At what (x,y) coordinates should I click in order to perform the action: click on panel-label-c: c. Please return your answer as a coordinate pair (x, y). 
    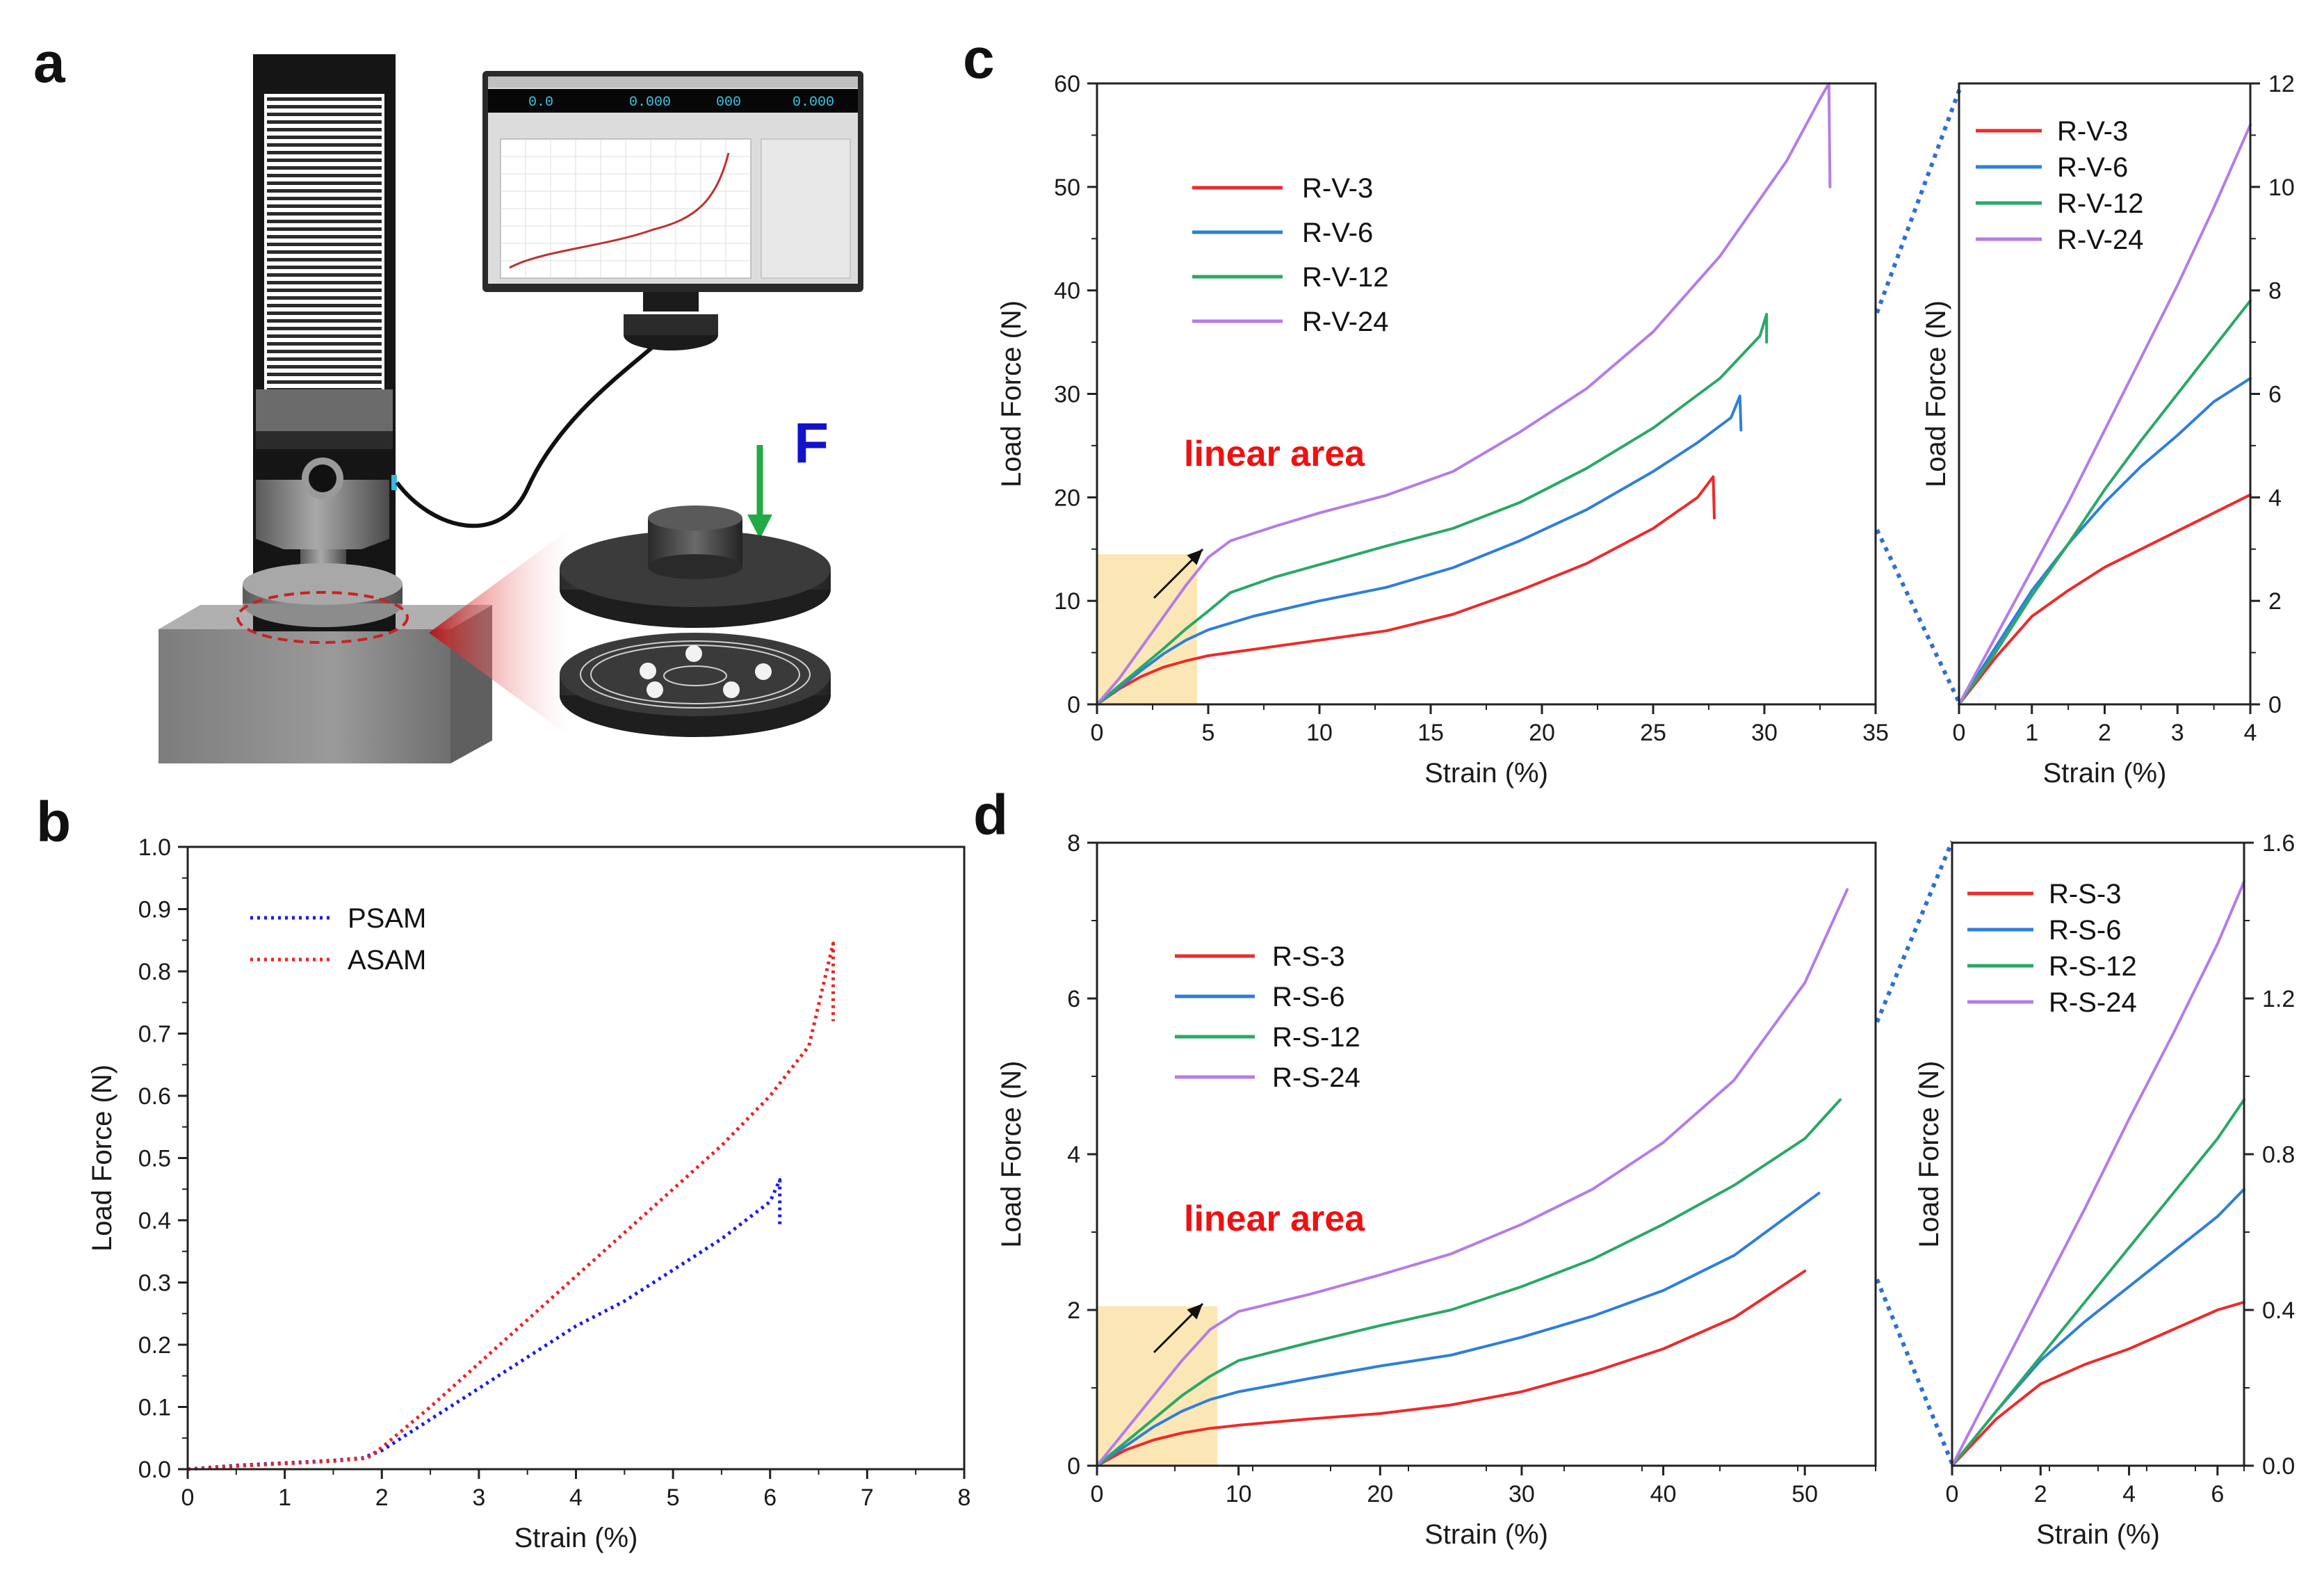
    Looking at the image, I should click on (979, 59).